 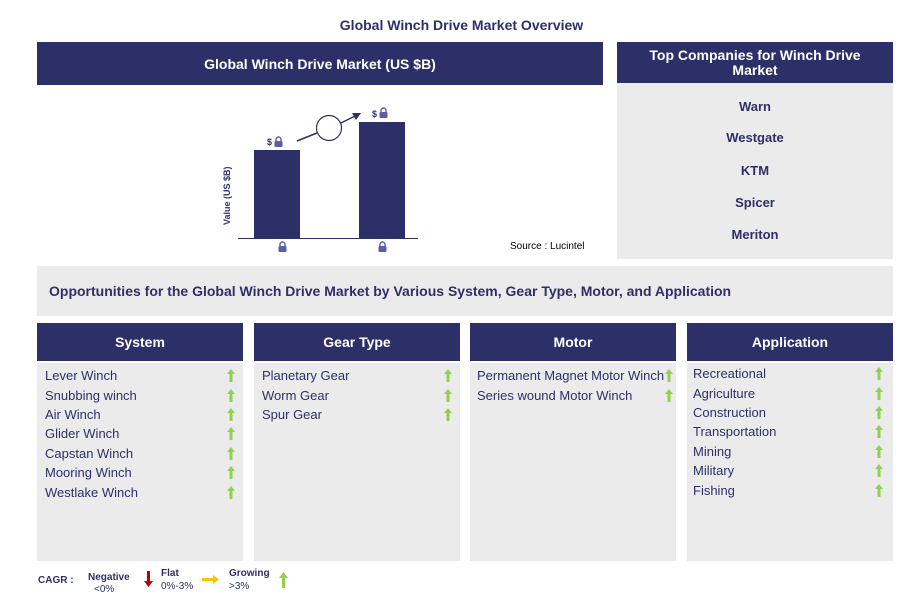 What do you see at coordinates (91, 395) in the screenshot?
I see `item-label: Snubbing winch` at bounding box center [91, 395].